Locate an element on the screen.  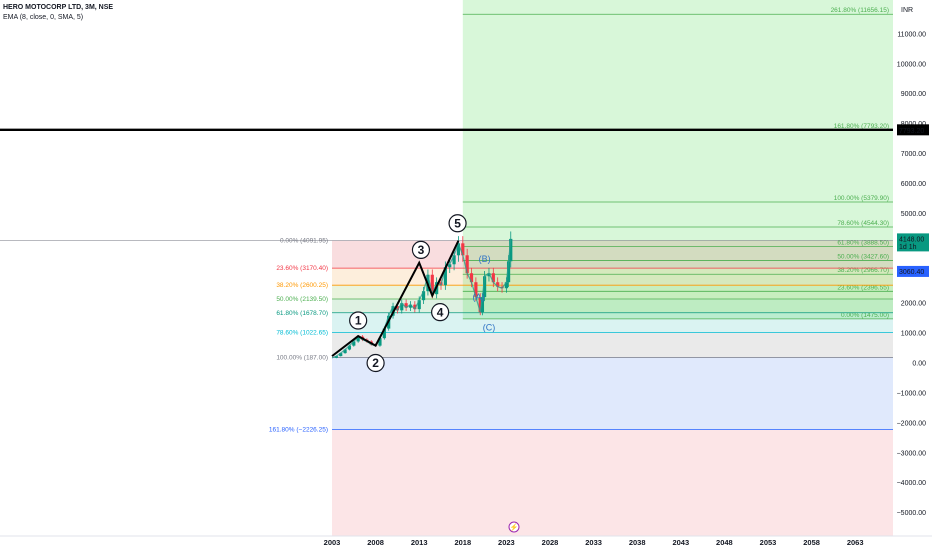
y-tick-label: −4000.00 is located at coordinates (911, 483).